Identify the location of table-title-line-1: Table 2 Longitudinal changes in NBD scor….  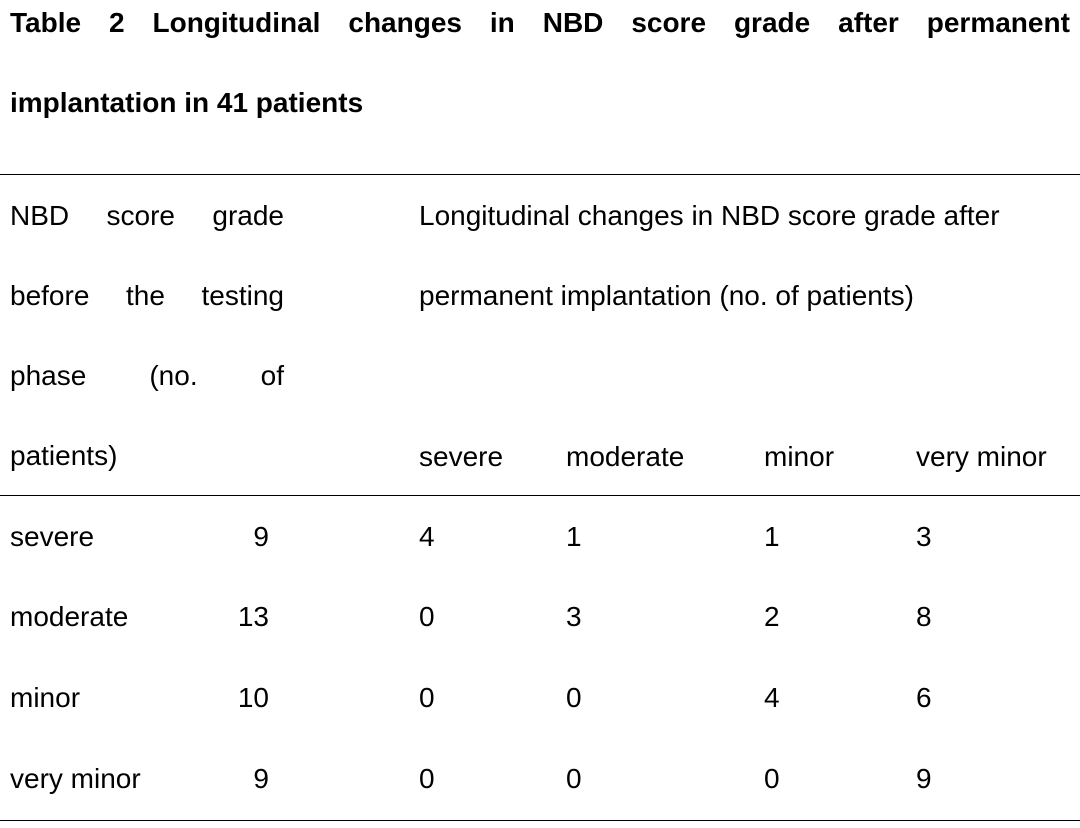
(540, 23).